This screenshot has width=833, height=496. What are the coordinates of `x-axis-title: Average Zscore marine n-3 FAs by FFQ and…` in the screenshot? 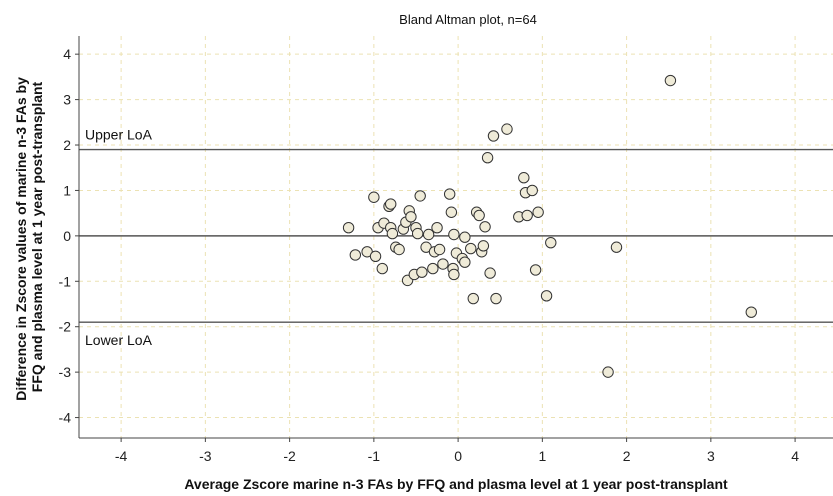 It's located at (456, 484).